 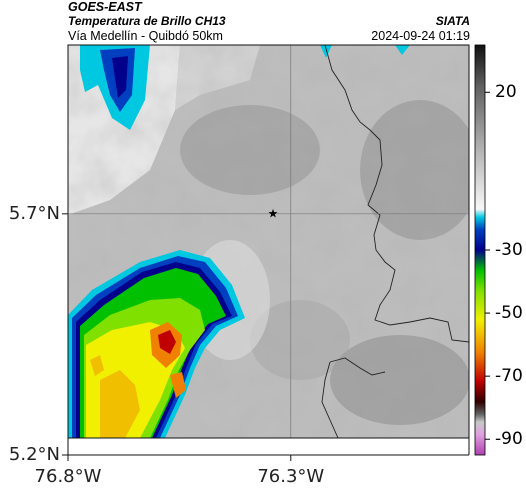 I want to click on organization-label: SIATA, so click(x=452, y=21).